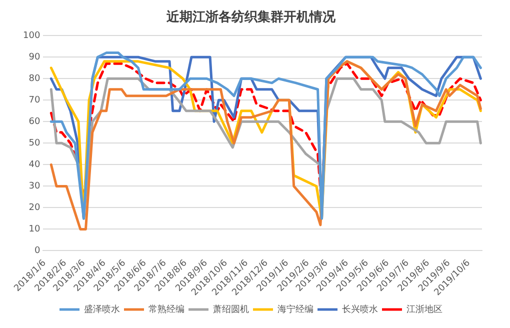  What do you see at coordinates (424, 309) in the screenshot?
I see `legend-label: 江浙地区` at bounding box center [424, 309].